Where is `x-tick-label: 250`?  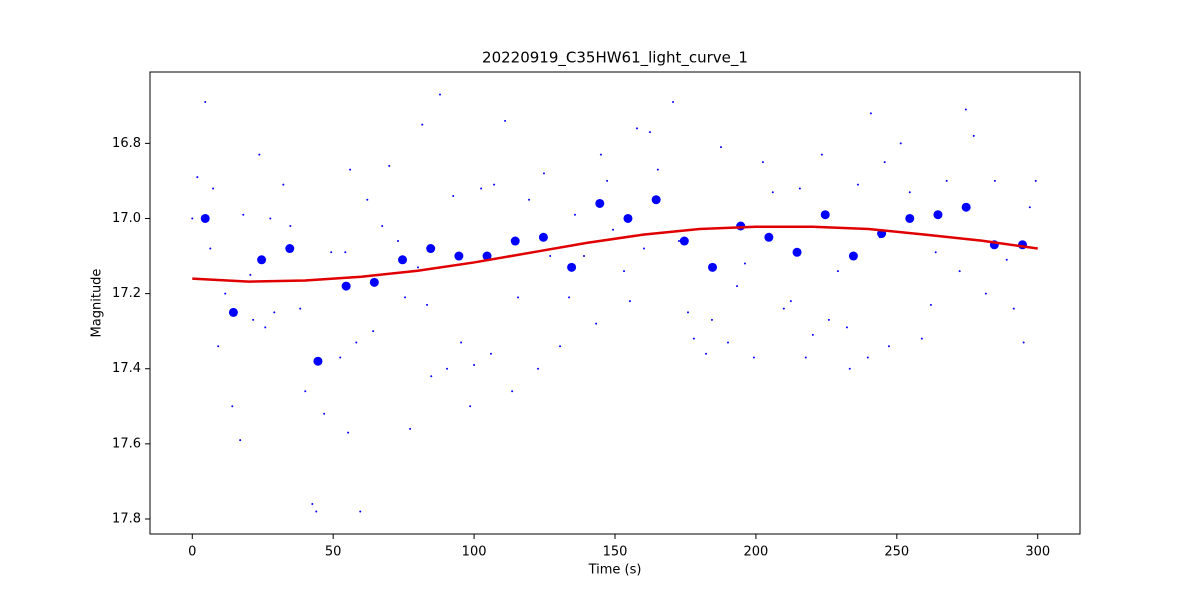 x-tick-label: 250 is located at coordinates (896, 552).